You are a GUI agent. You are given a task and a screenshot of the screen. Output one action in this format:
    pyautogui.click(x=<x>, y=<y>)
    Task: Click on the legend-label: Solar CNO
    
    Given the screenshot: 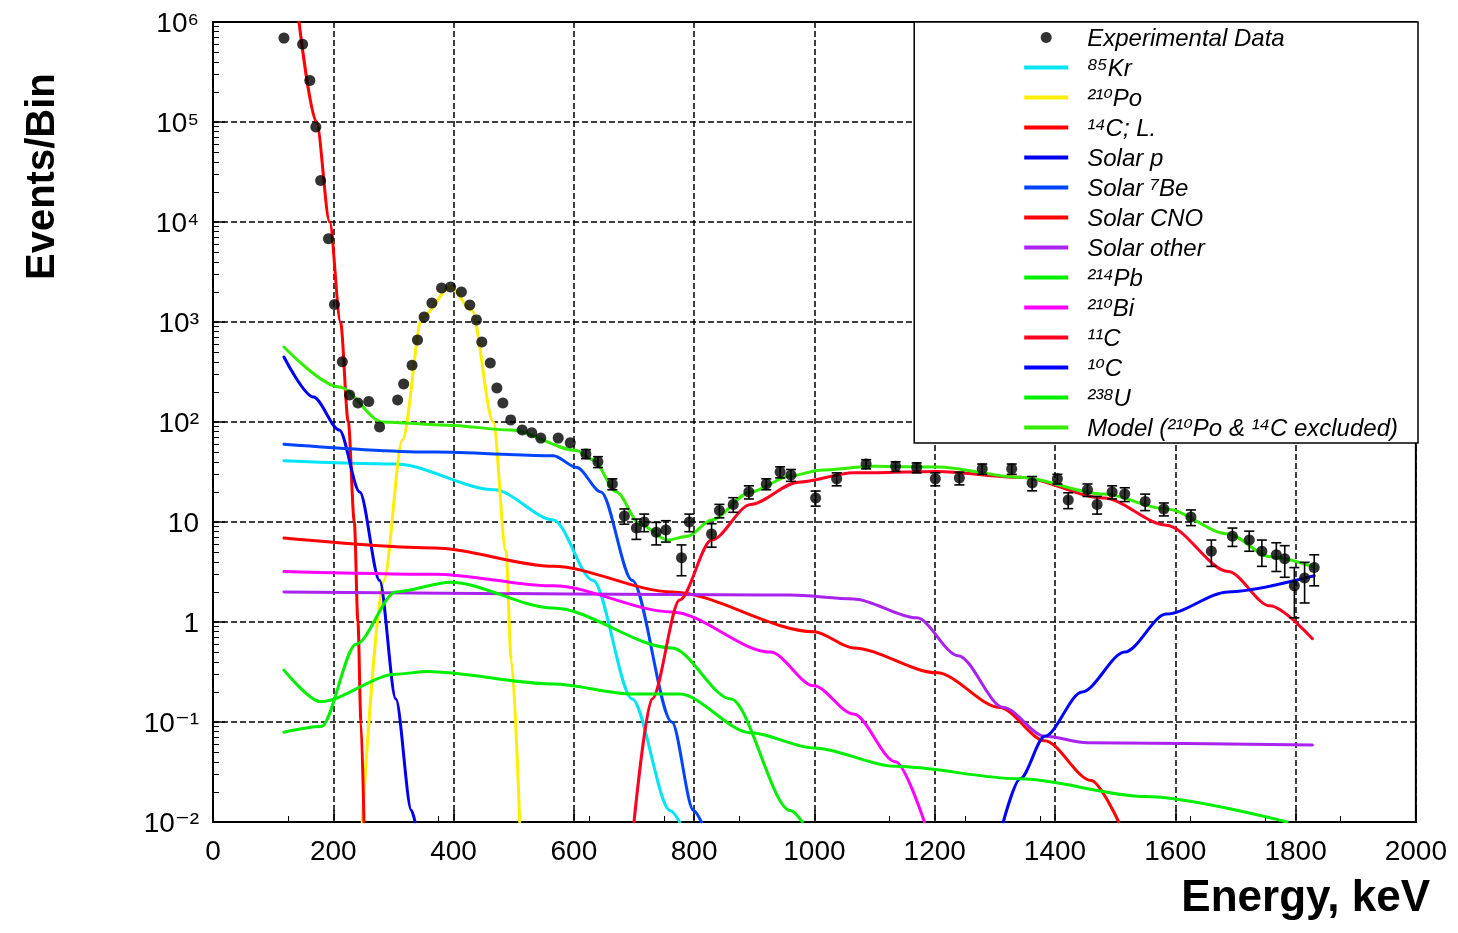 What is the action you would take?
    pyautogui.click(x=1145, y=217)
    